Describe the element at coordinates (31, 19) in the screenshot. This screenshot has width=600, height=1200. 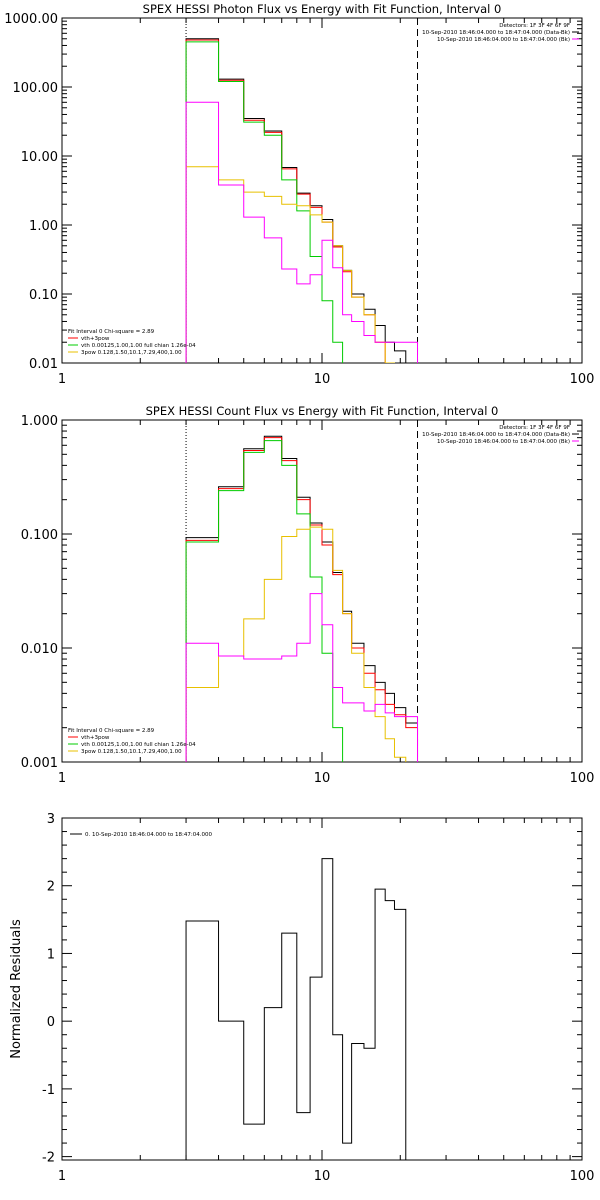
I see `y-tick-label: 1000.00` at that location.